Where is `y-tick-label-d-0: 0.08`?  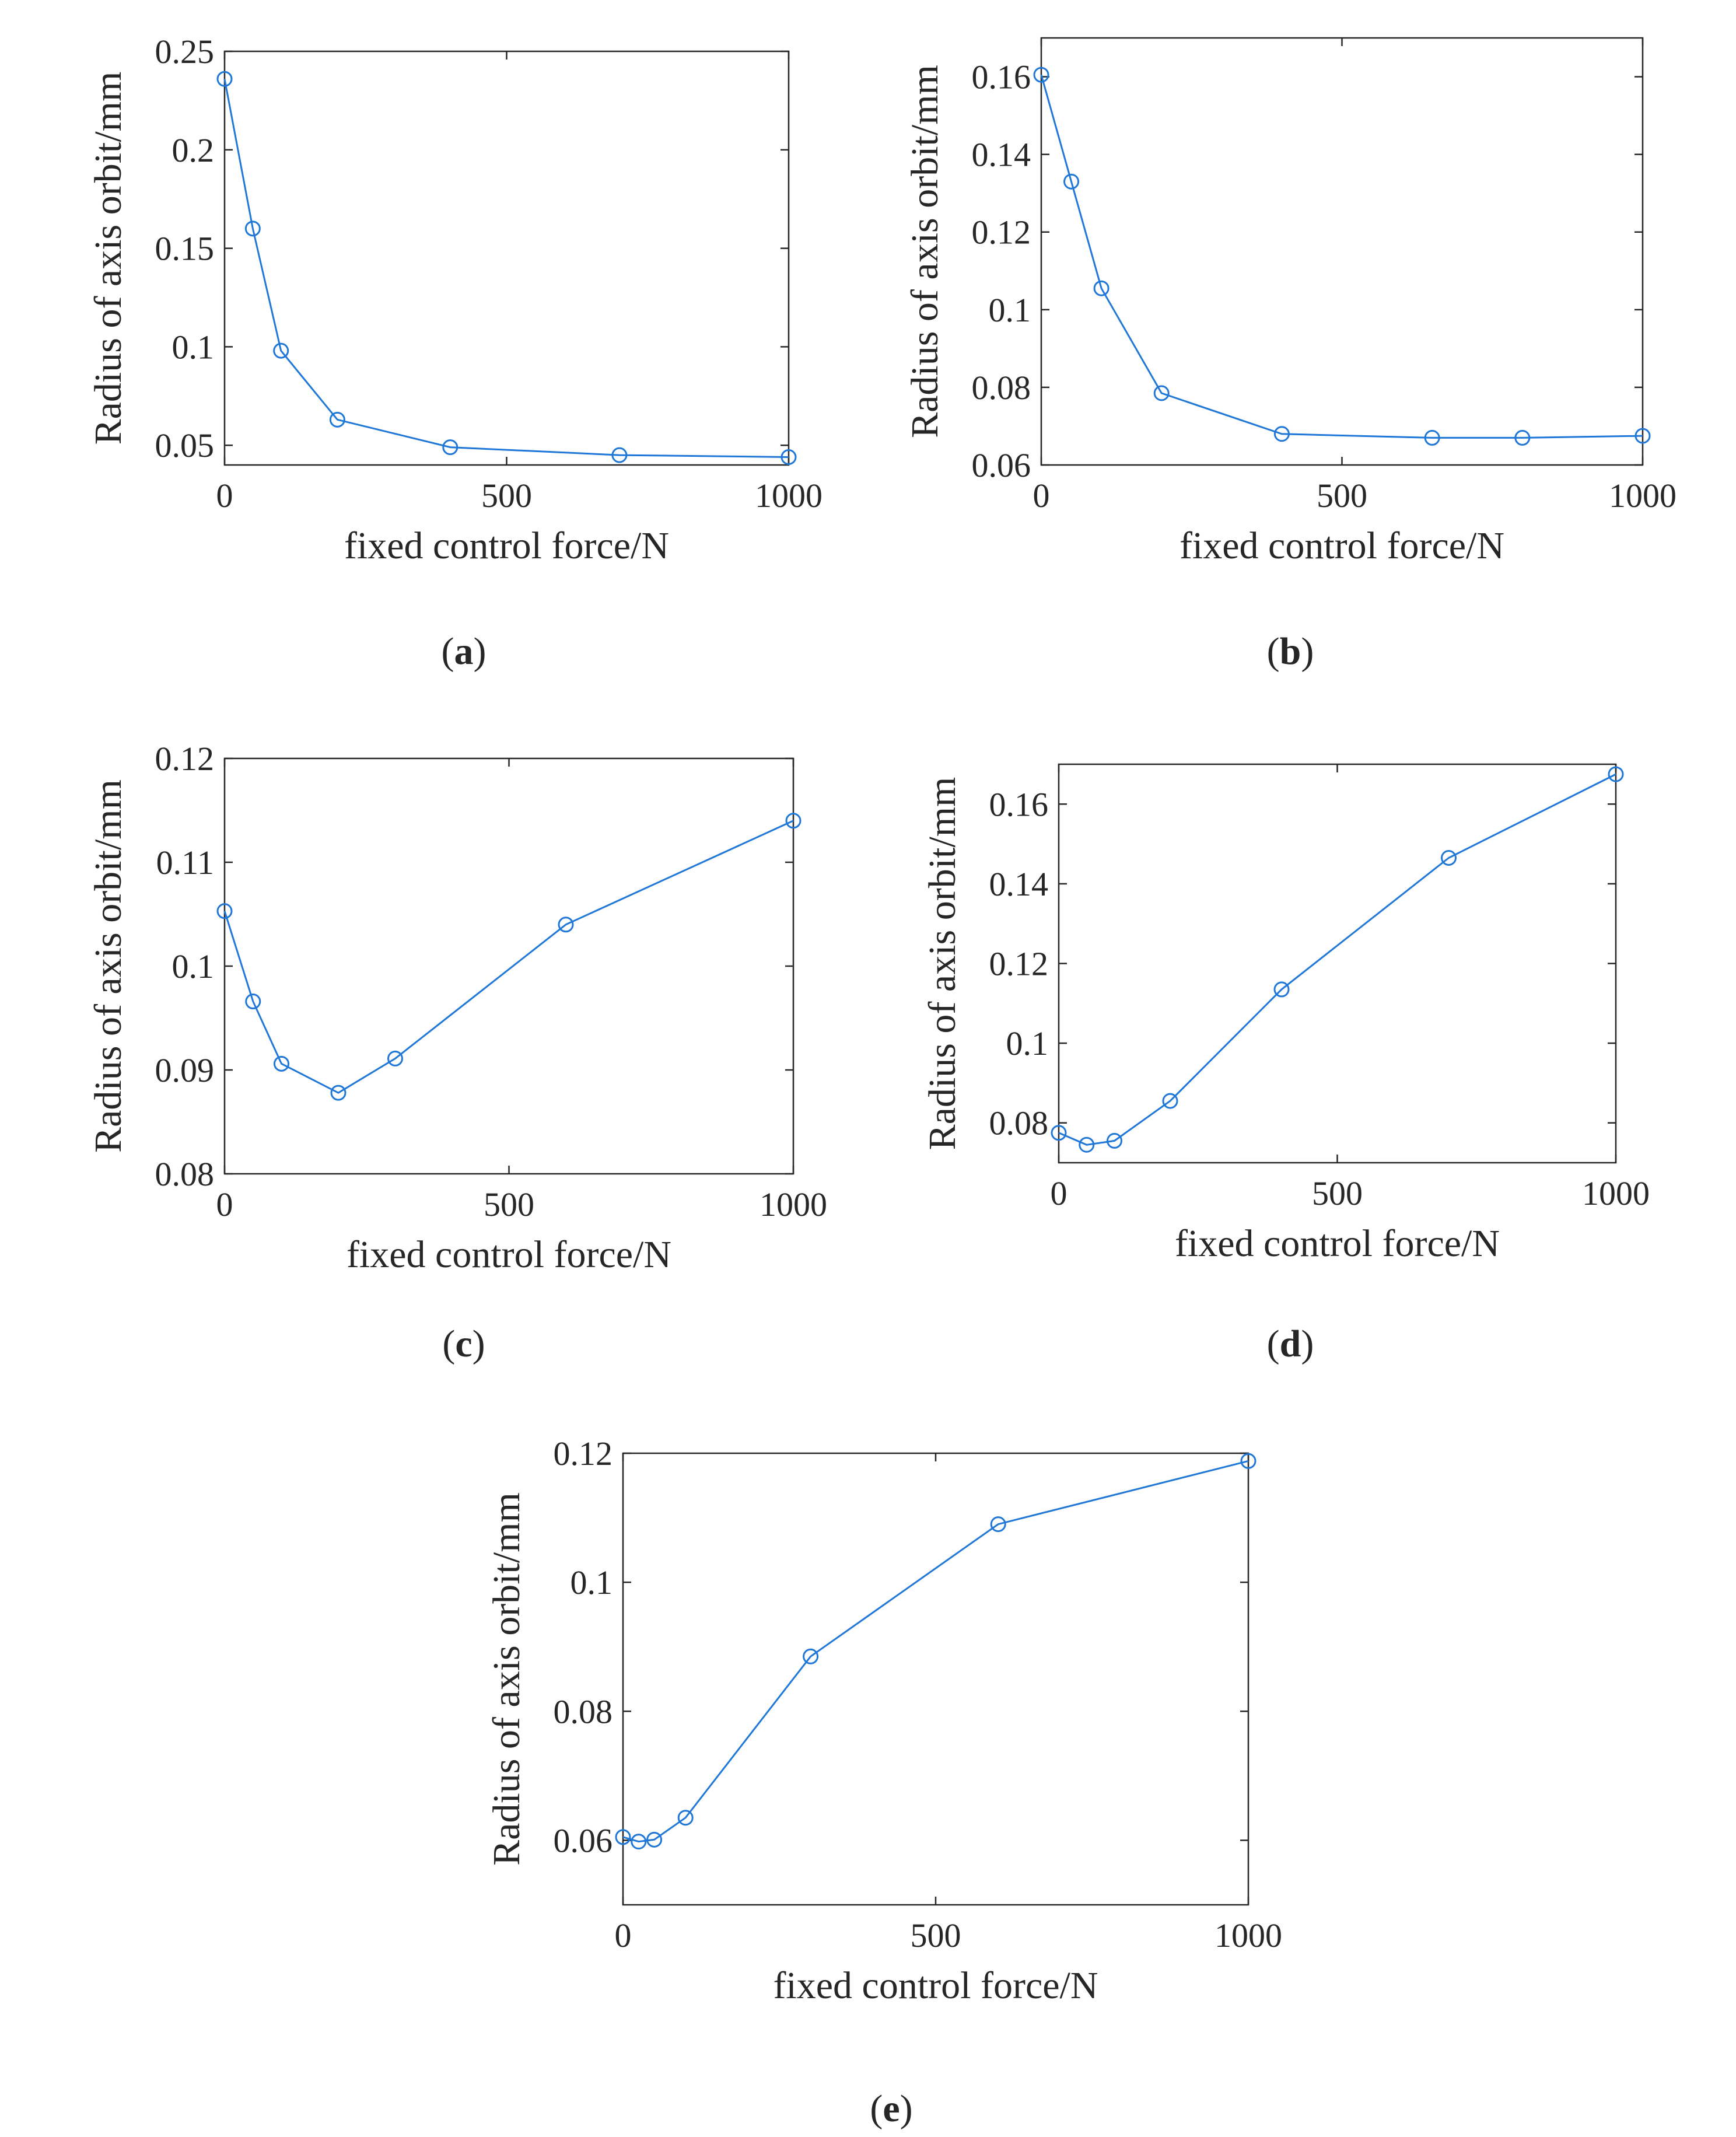
y-tick-label-d-0: 0.08 is located at coordinates (1019, 1123).